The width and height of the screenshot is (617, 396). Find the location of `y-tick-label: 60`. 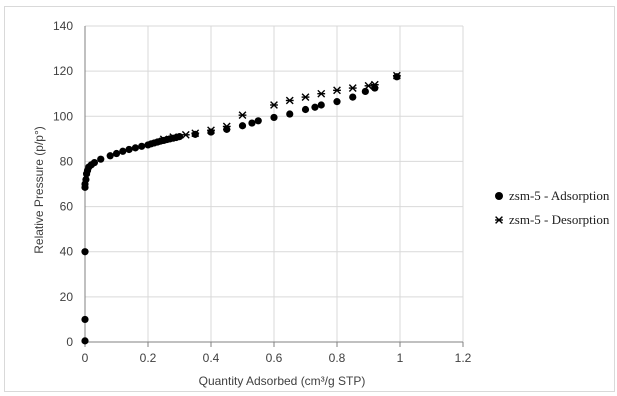

y-tick-label: 60 is located at coordinates (67, 207).